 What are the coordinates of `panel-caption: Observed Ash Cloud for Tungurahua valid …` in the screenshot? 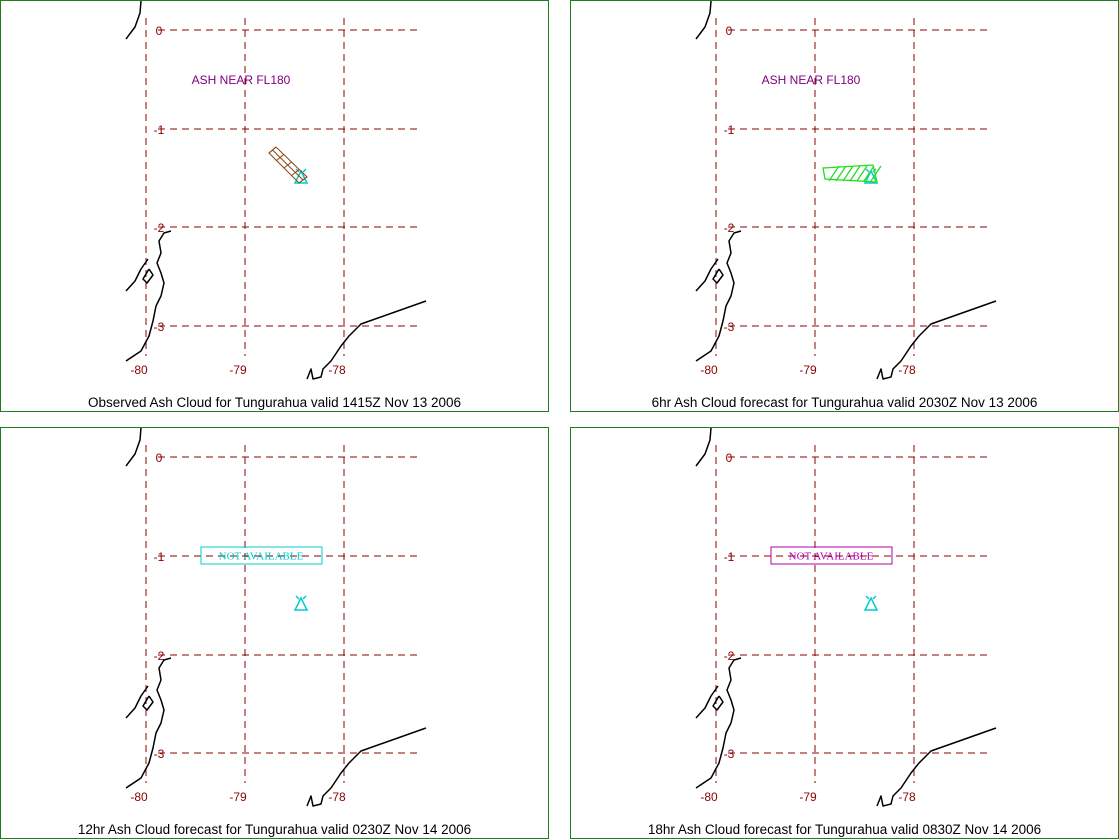 It's located at (274, 402).